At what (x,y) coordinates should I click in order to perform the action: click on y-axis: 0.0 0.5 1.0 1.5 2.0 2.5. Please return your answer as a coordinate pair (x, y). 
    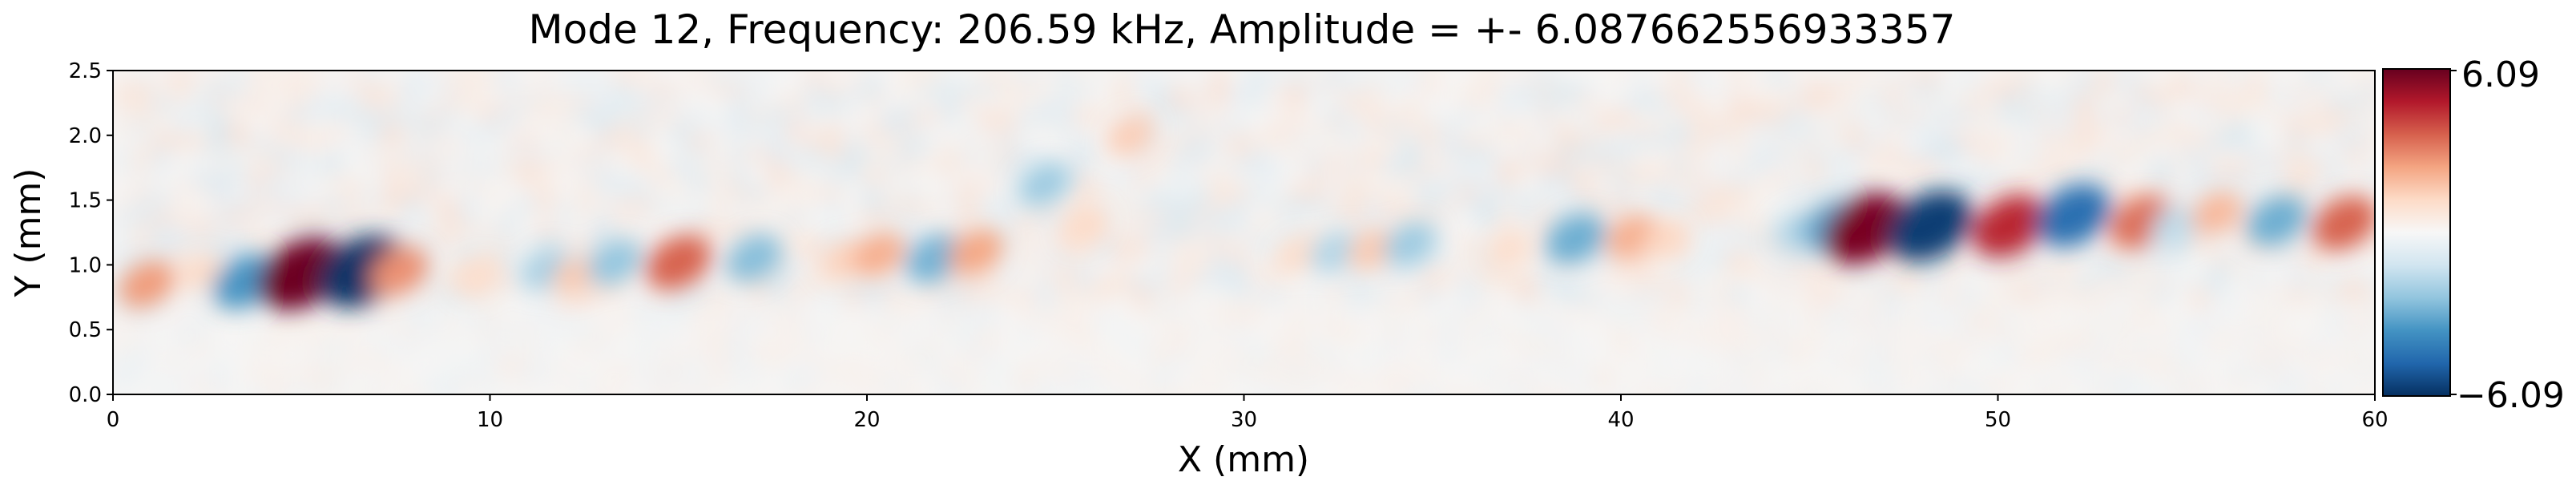
    Looking at the image, I should click on (91, 233).